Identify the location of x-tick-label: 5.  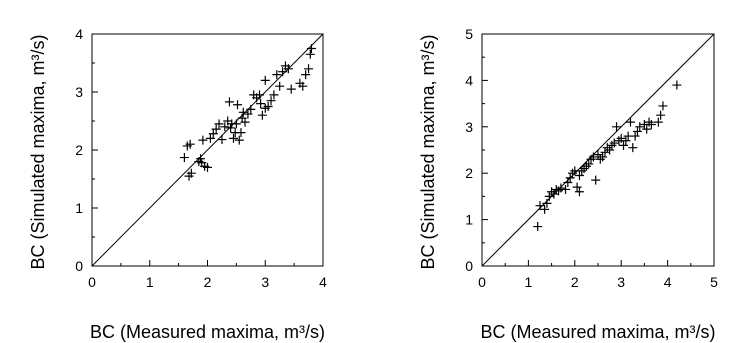
(714, 282).